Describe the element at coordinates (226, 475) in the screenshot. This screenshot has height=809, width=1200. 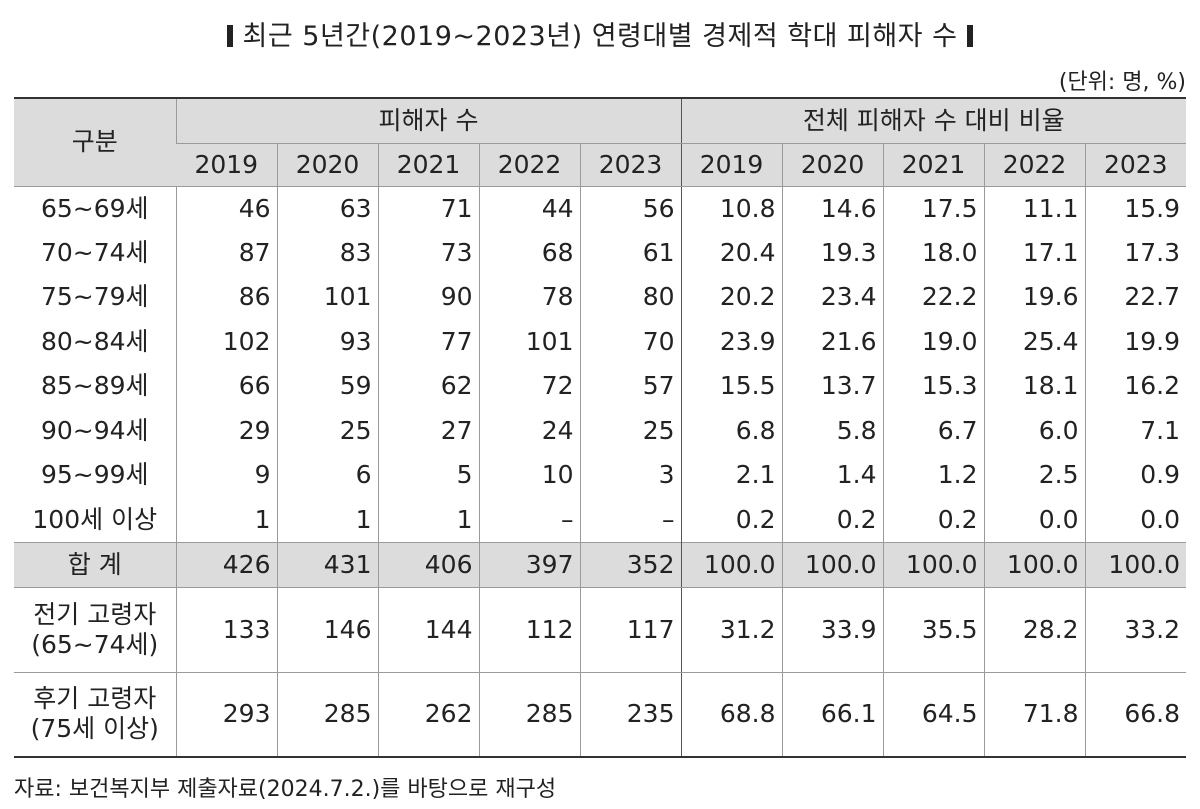
I see `count-cell: 9` at that location.